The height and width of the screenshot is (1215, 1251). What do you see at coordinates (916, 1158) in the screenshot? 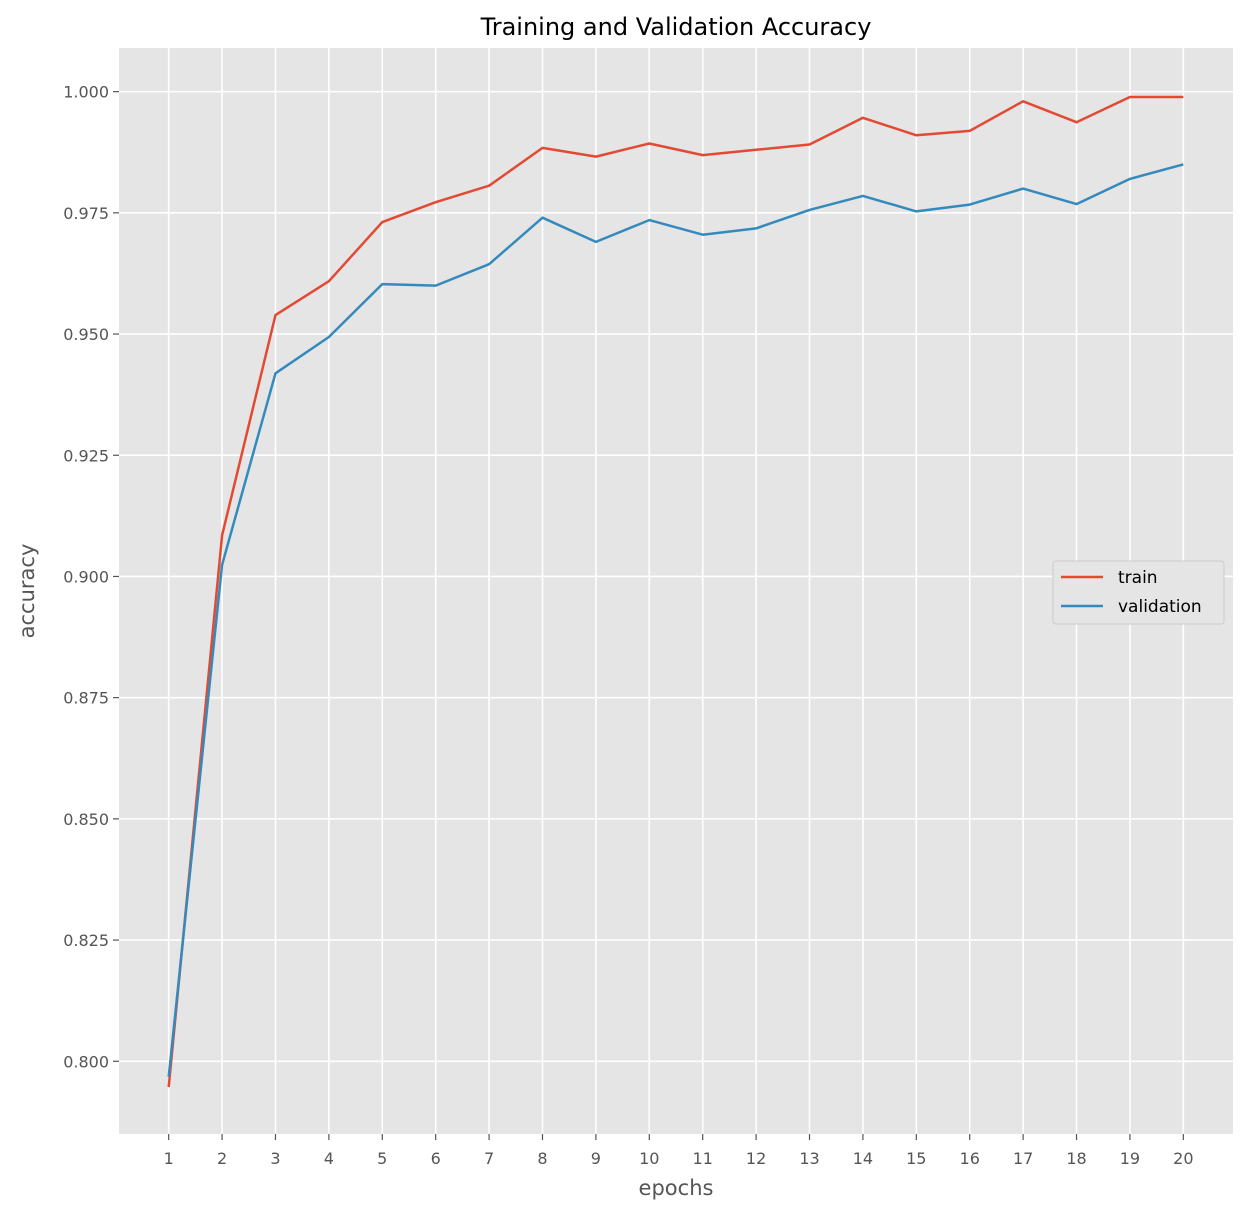
I see `x-tick-label: 15` at bounding box center [916, 1158].